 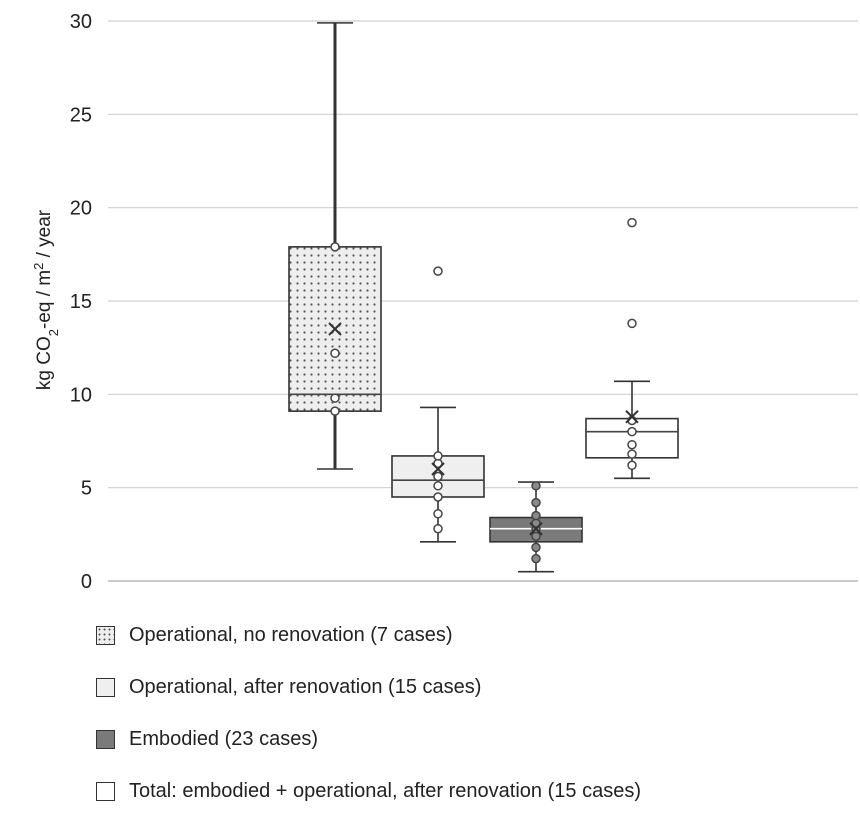 I want to click on legend-item-embodied: Embodied (23 cases), so click(x=466, y=739).